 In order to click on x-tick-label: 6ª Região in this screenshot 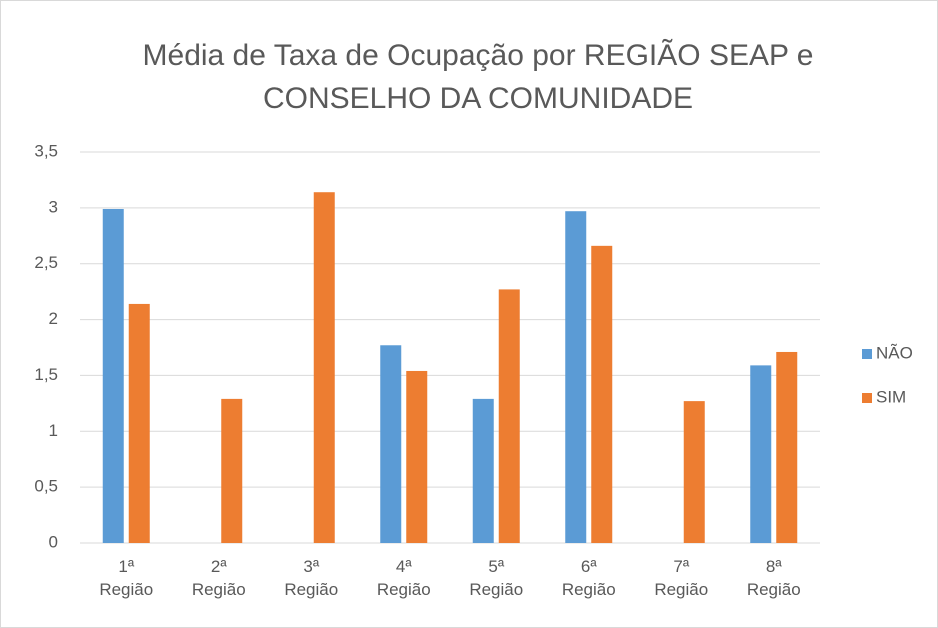, I will do `click(588, 578)`.